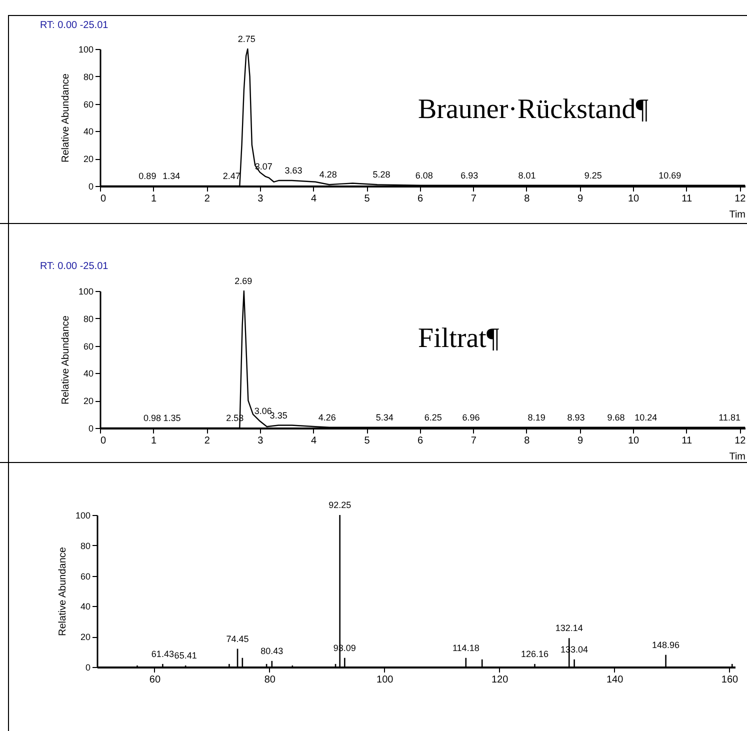  I want to click on annotation: 0.89, so click(147, 176).